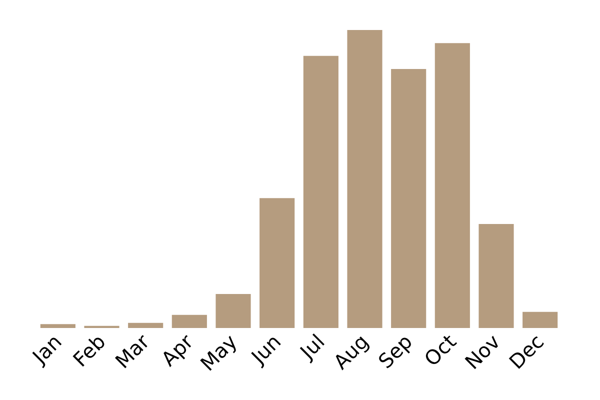 The height and width of the screenshot is (400, 600). I want to click on x-tick-label: Sep, so click(395, 352).